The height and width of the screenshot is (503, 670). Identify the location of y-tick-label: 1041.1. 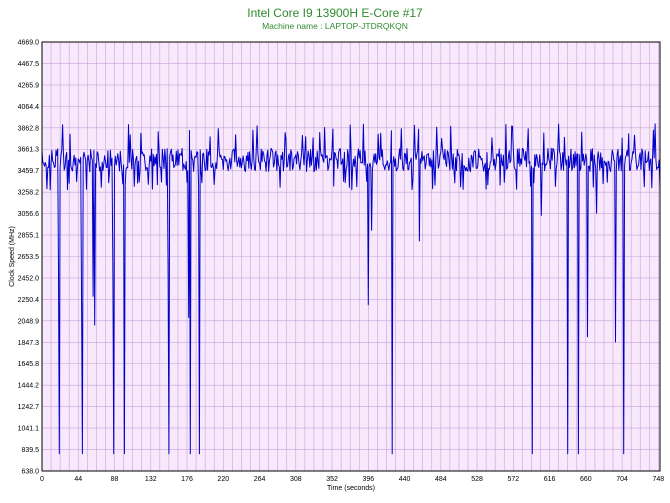
(29, 429).